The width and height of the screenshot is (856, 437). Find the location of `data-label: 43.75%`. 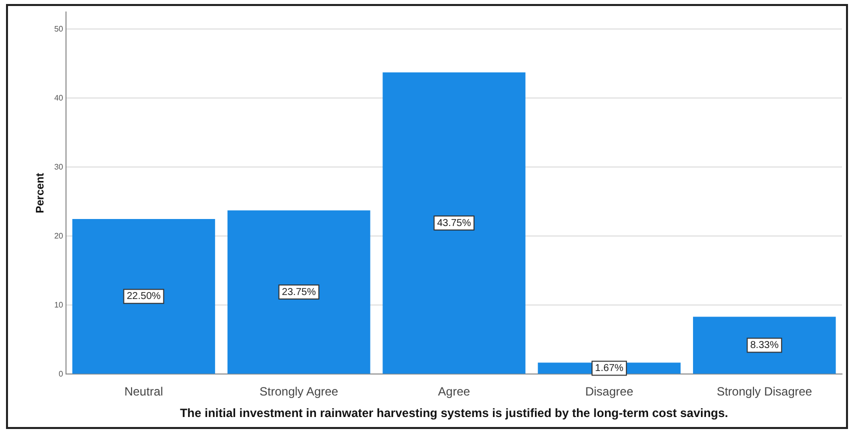

data-label: 43.75% is located at coordinates (454, 223).